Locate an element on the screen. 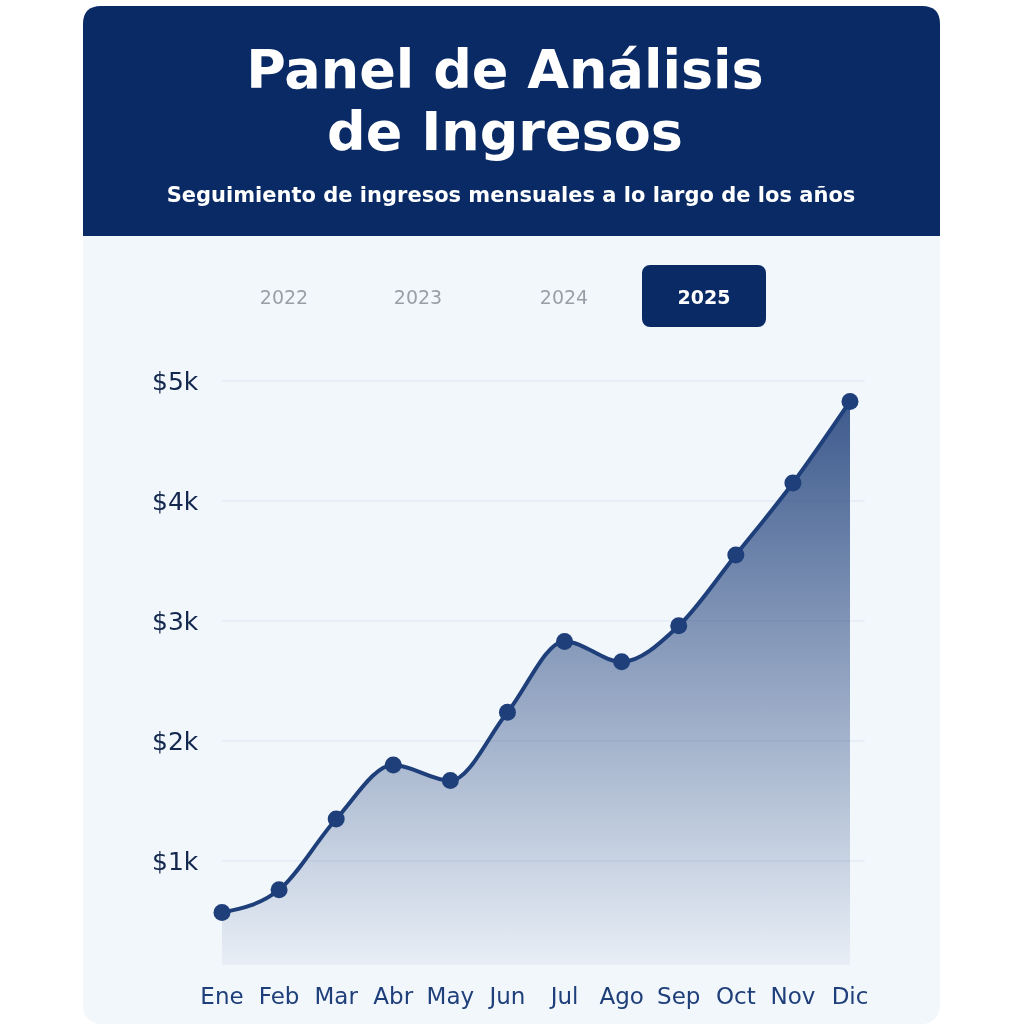  x-tick-label: Ago is located at coordinates (621, 996).